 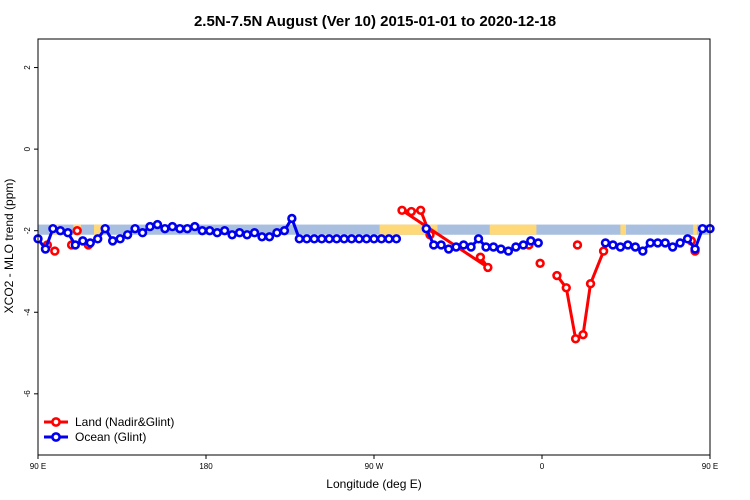 I want to click on y-axis-label: XCO2 - MLO trend (ppm), so click(x=9, y=246).